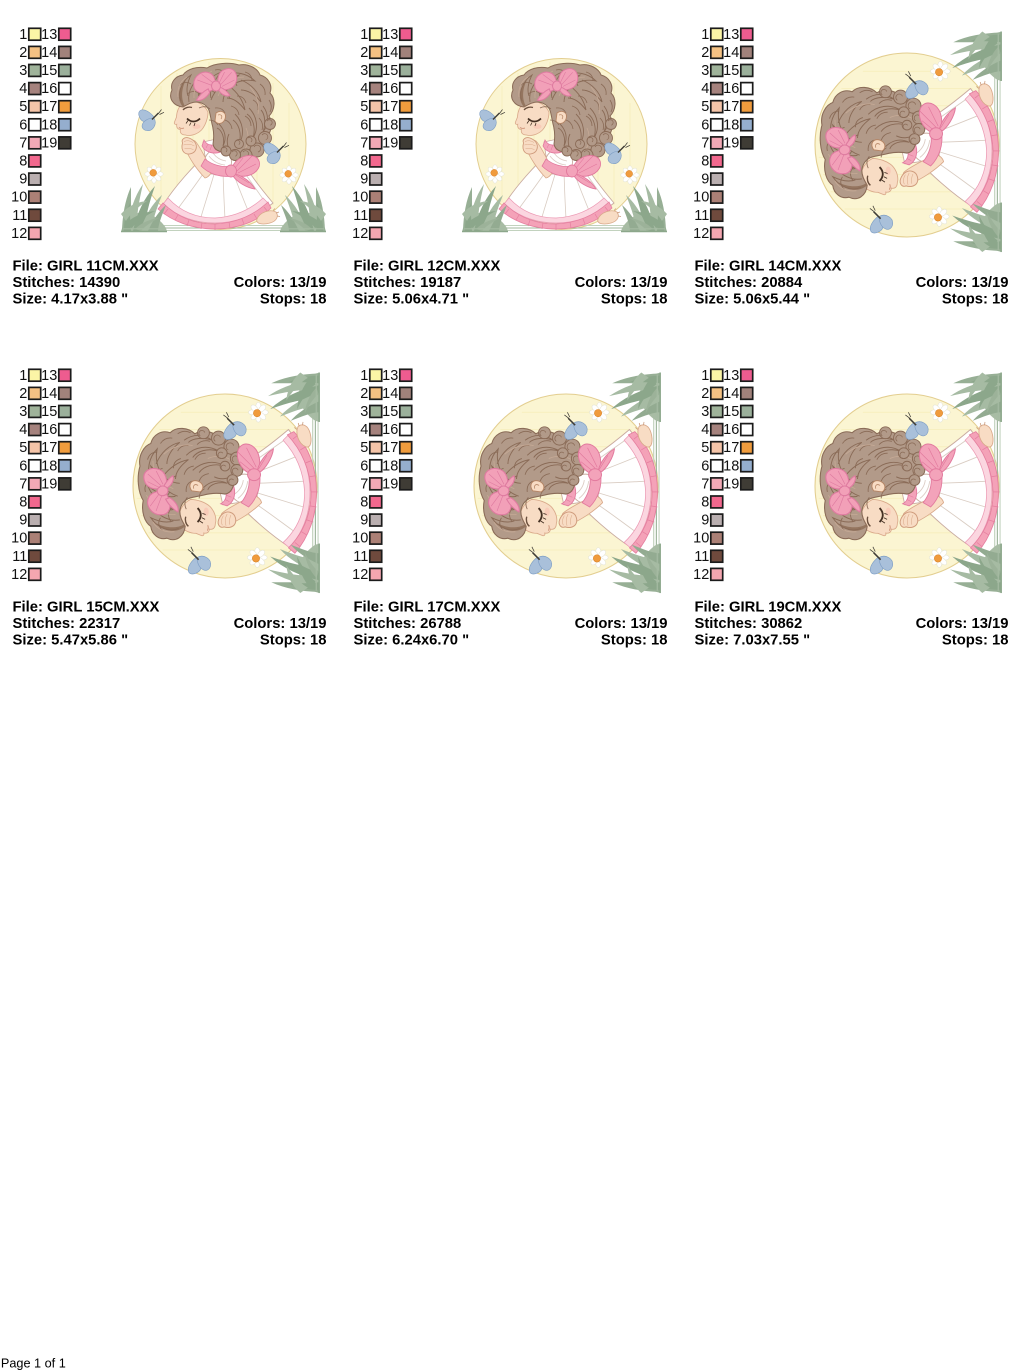  Describe the element at coordinates (753, 300) in the screenshot. I see `svg-text: Size: 5.06x5.44 "` at that location.